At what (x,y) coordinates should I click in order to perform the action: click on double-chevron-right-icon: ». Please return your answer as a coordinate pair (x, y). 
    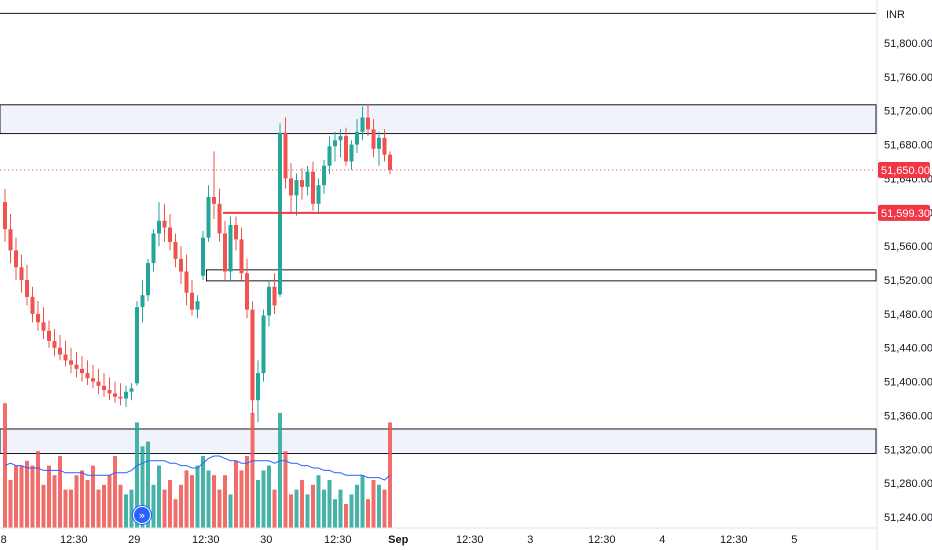
    Looking at the image, I should click on (142, 515).